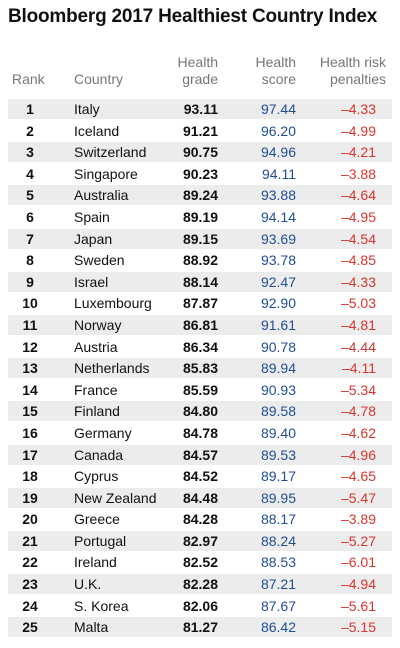  What do you see at coordinates (99, 79) in the screenshot?
I see `header-country: Country` at bounding box center [99, 79].